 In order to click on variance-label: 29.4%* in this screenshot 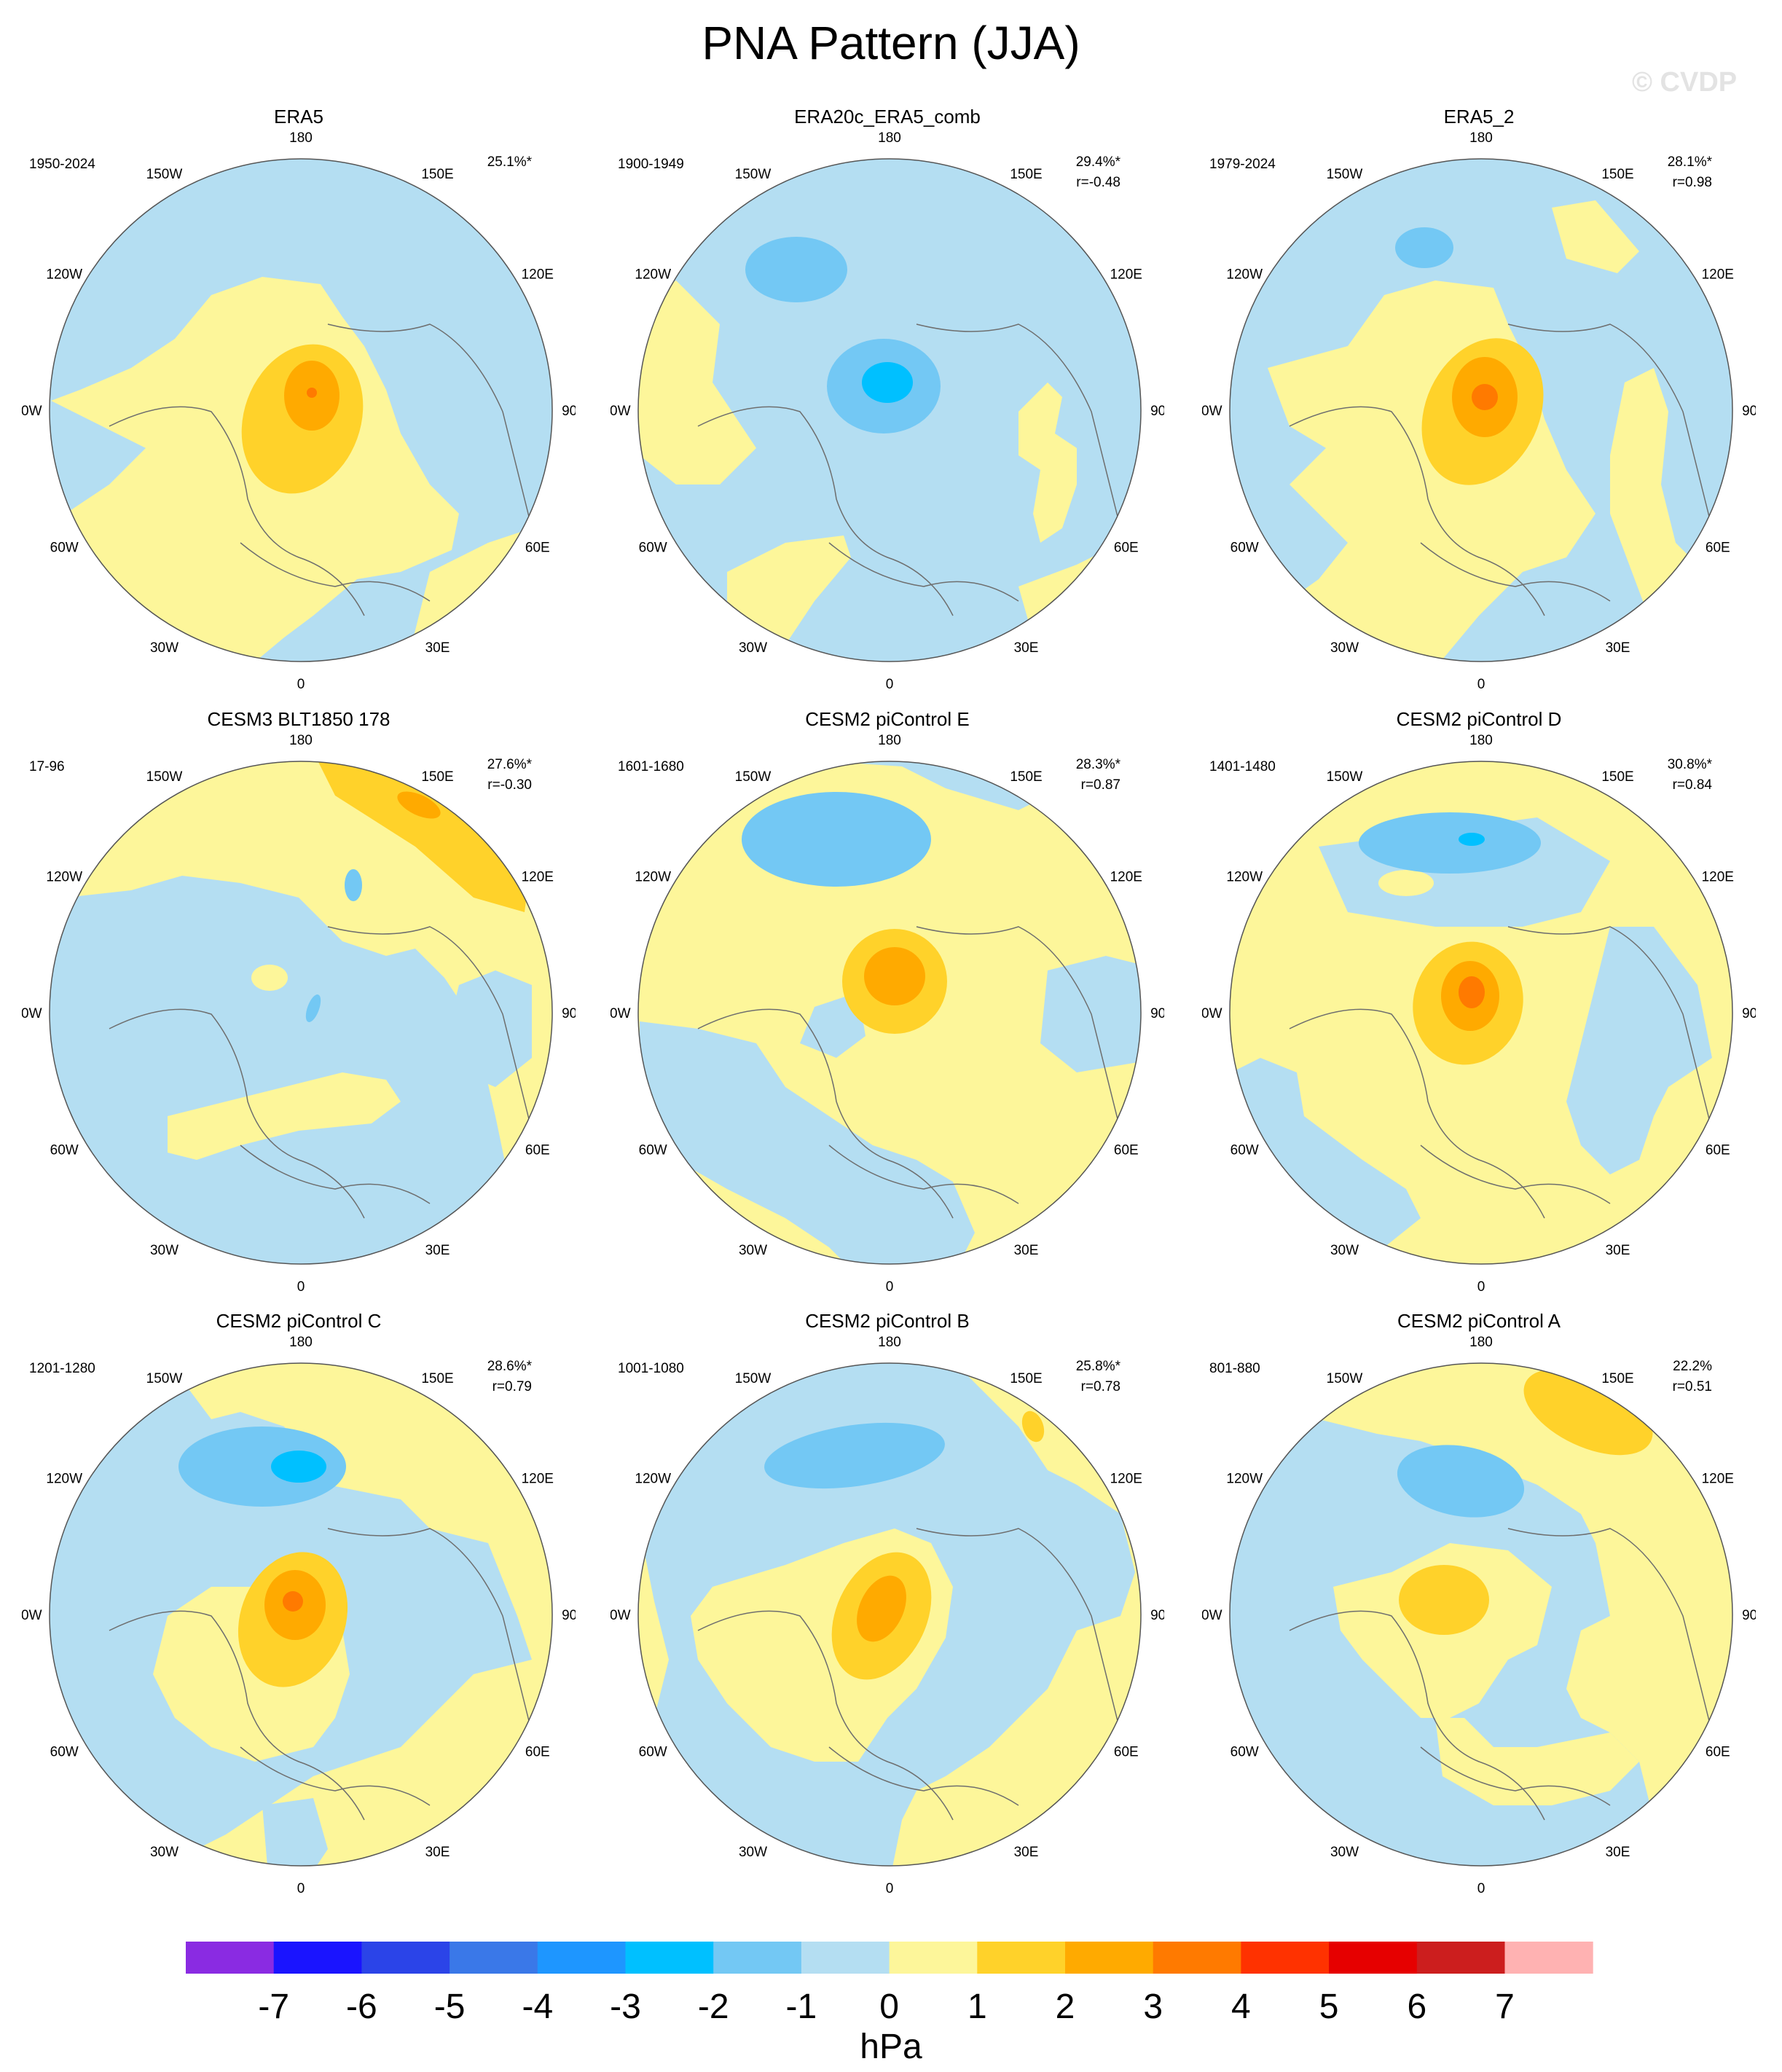, I will do `click(1097, 162)`.